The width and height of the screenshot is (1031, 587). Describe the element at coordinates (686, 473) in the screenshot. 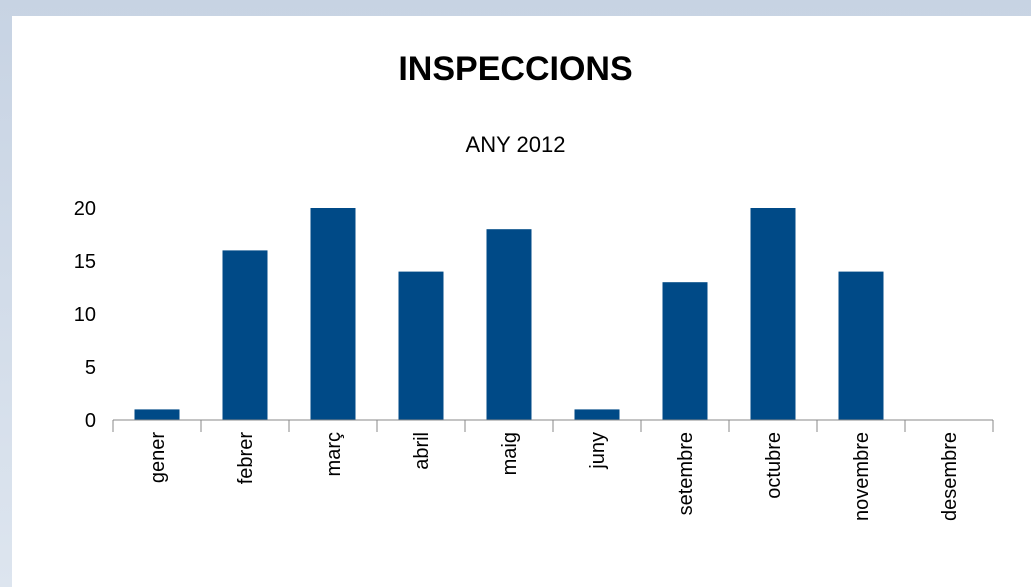

I see `x-tick-label: setembre` at that location.